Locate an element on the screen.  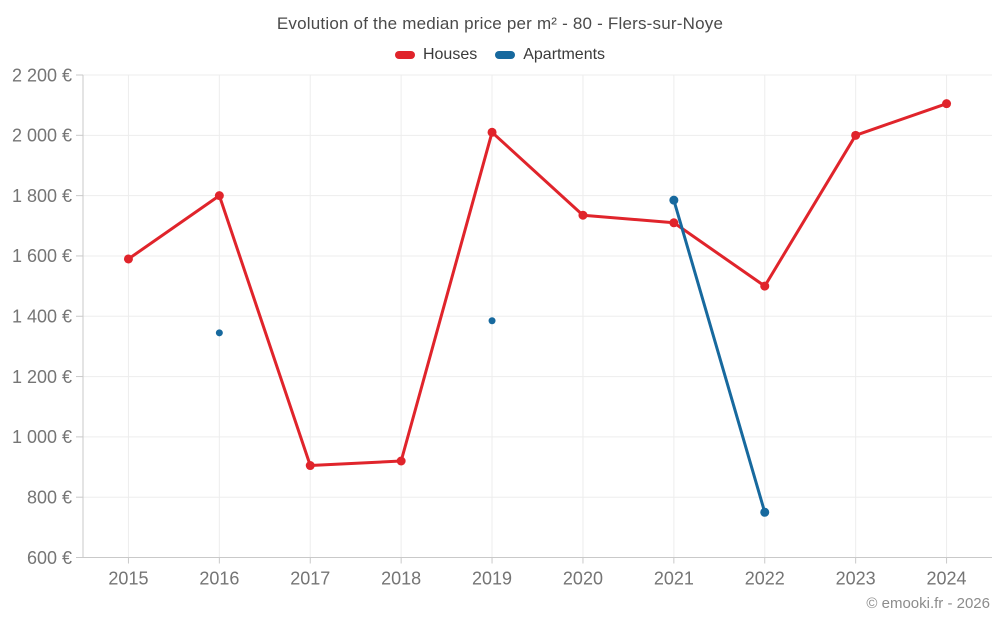
apartments-point-2019 is located at coordinates (492, 321).